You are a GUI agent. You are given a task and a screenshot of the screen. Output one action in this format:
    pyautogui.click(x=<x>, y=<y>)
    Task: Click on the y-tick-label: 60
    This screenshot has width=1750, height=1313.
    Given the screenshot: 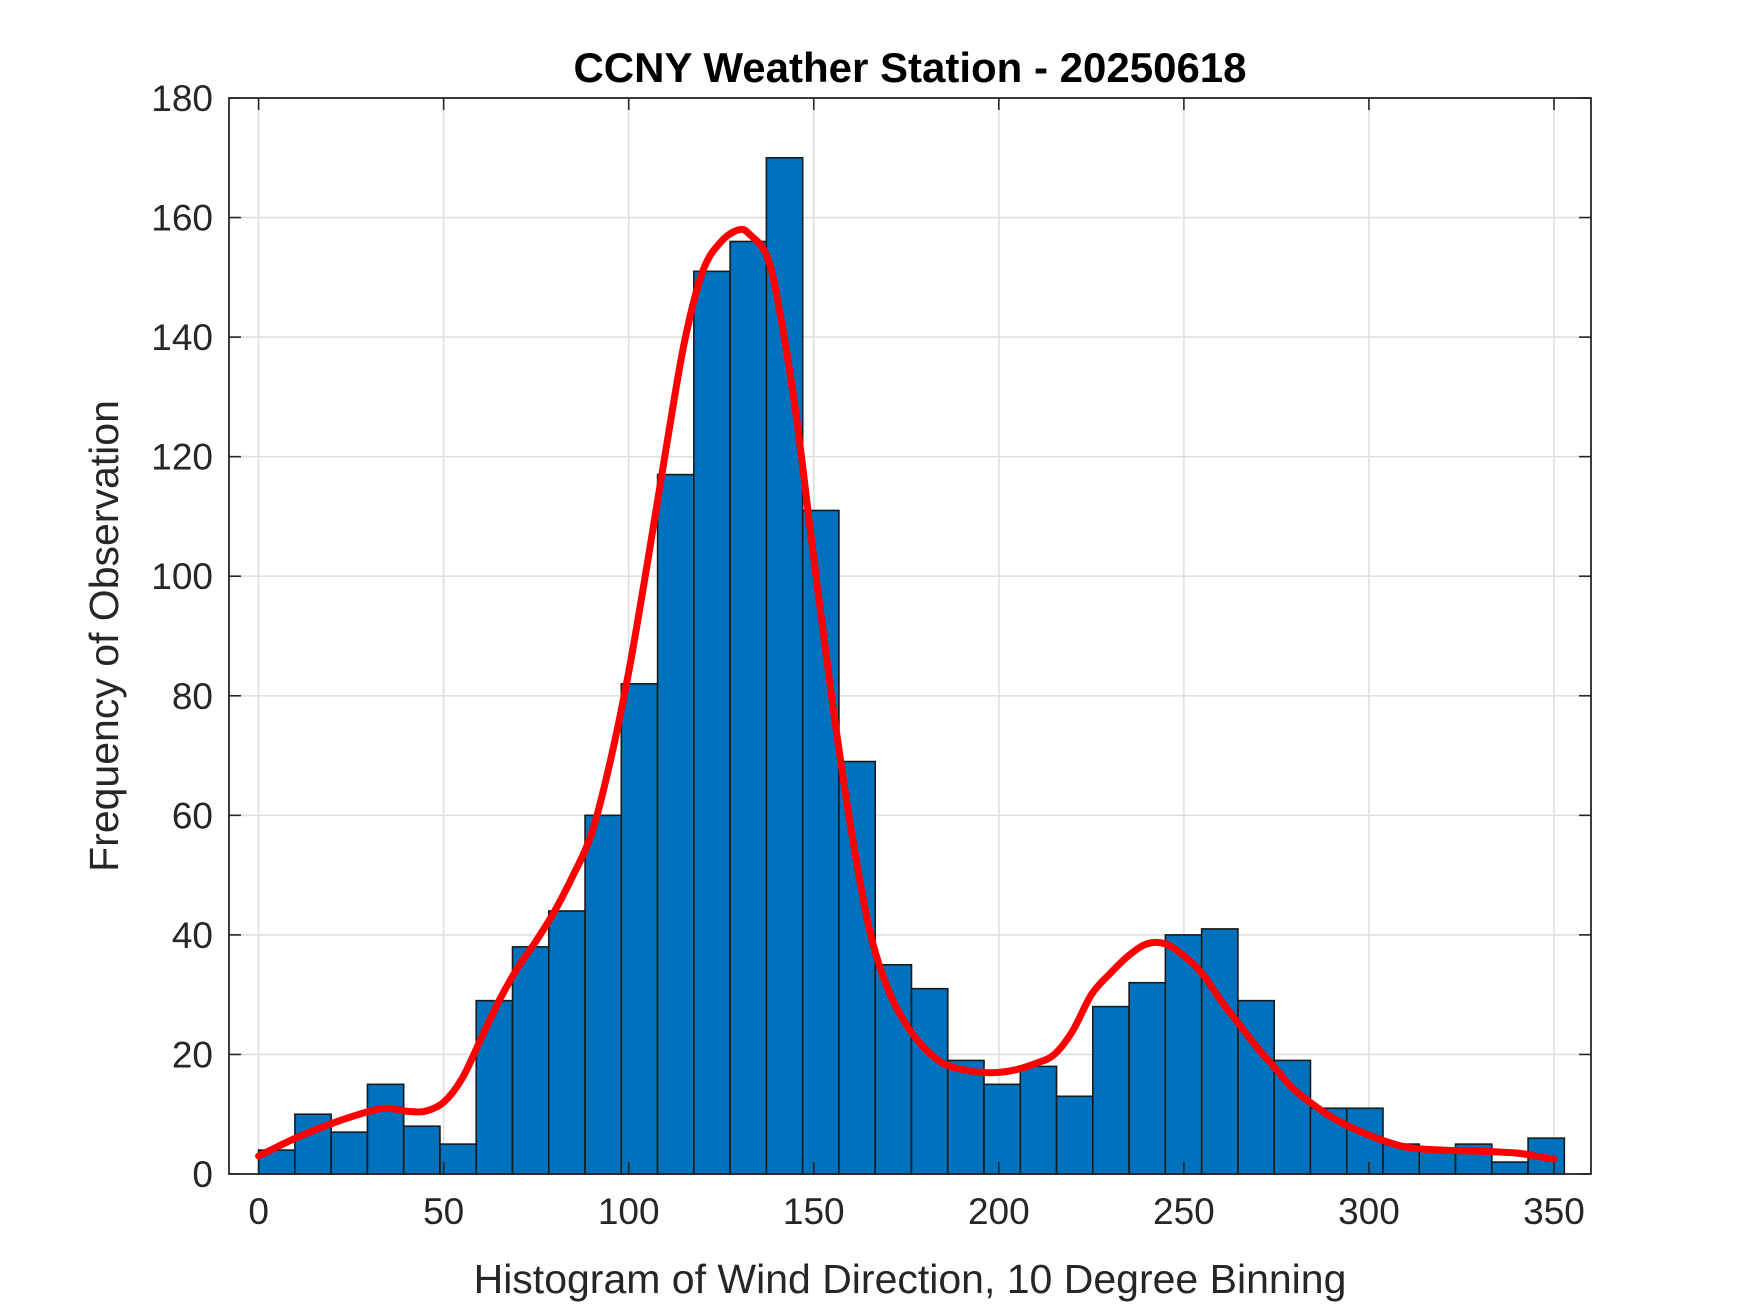 What is the action you would take?
    pyautogui.click(x=192, y=815)
    